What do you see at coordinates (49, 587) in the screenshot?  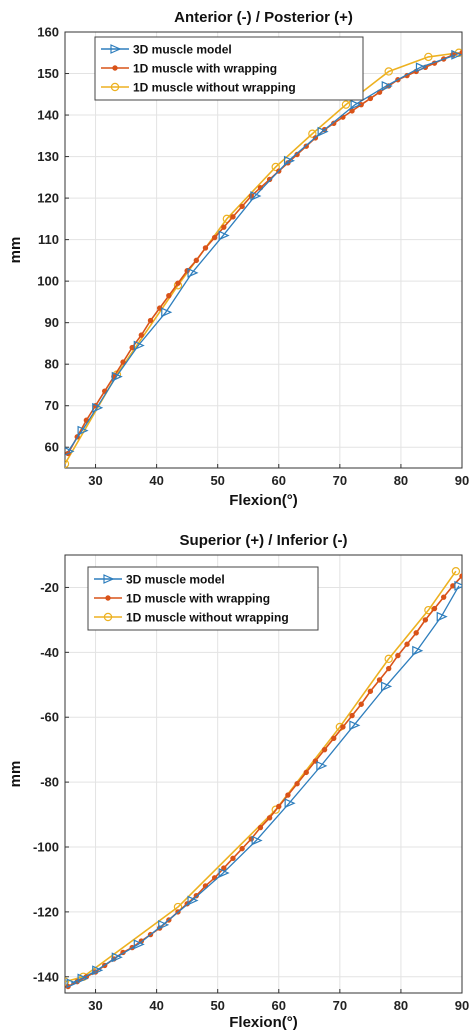 I see `y-tick-label: -20` at bounding box center [49, 587].